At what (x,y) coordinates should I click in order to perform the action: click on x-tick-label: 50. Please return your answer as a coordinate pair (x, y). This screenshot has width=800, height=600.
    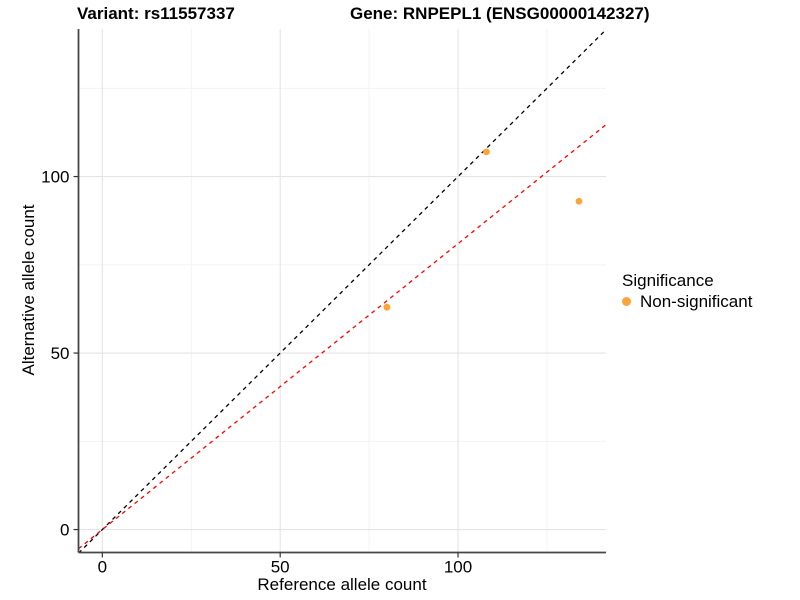
    Looking at the image, I should click on (280, 567).